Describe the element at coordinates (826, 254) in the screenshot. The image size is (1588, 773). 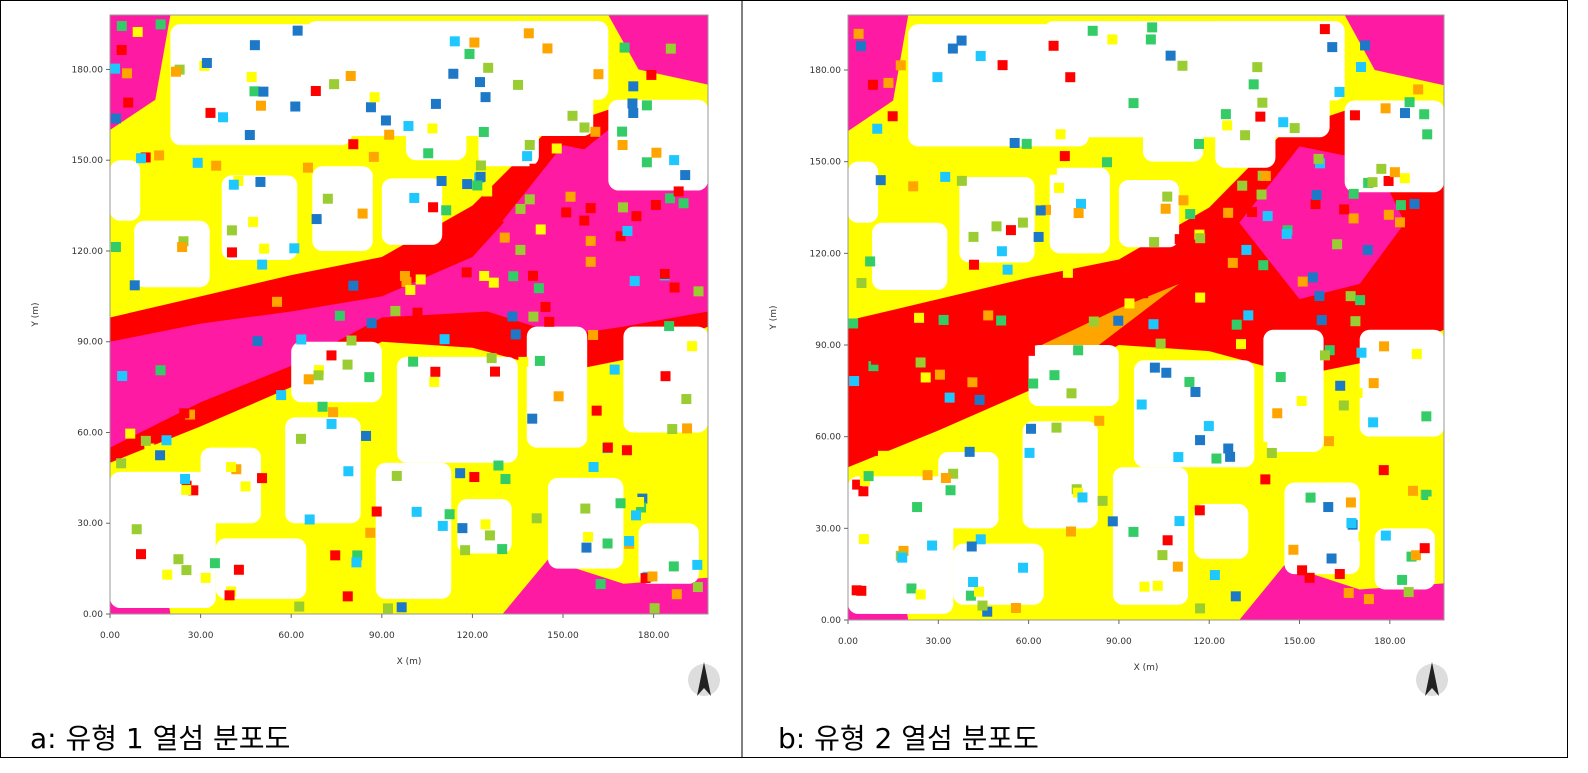
I see `y-tick-label: 120.00` at that location.